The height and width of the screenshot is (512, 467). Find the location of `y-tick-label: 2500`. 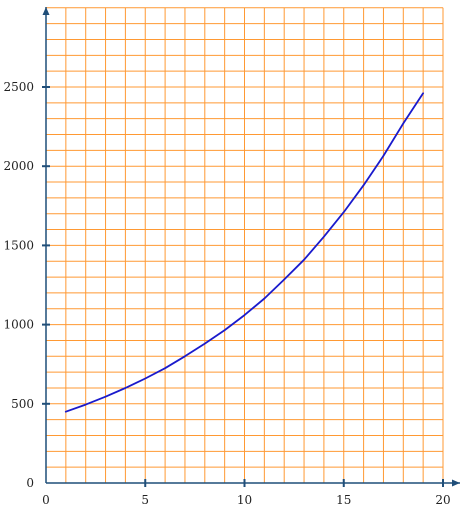

y-tick-label: 2500 is located at coordinates (18, 87).